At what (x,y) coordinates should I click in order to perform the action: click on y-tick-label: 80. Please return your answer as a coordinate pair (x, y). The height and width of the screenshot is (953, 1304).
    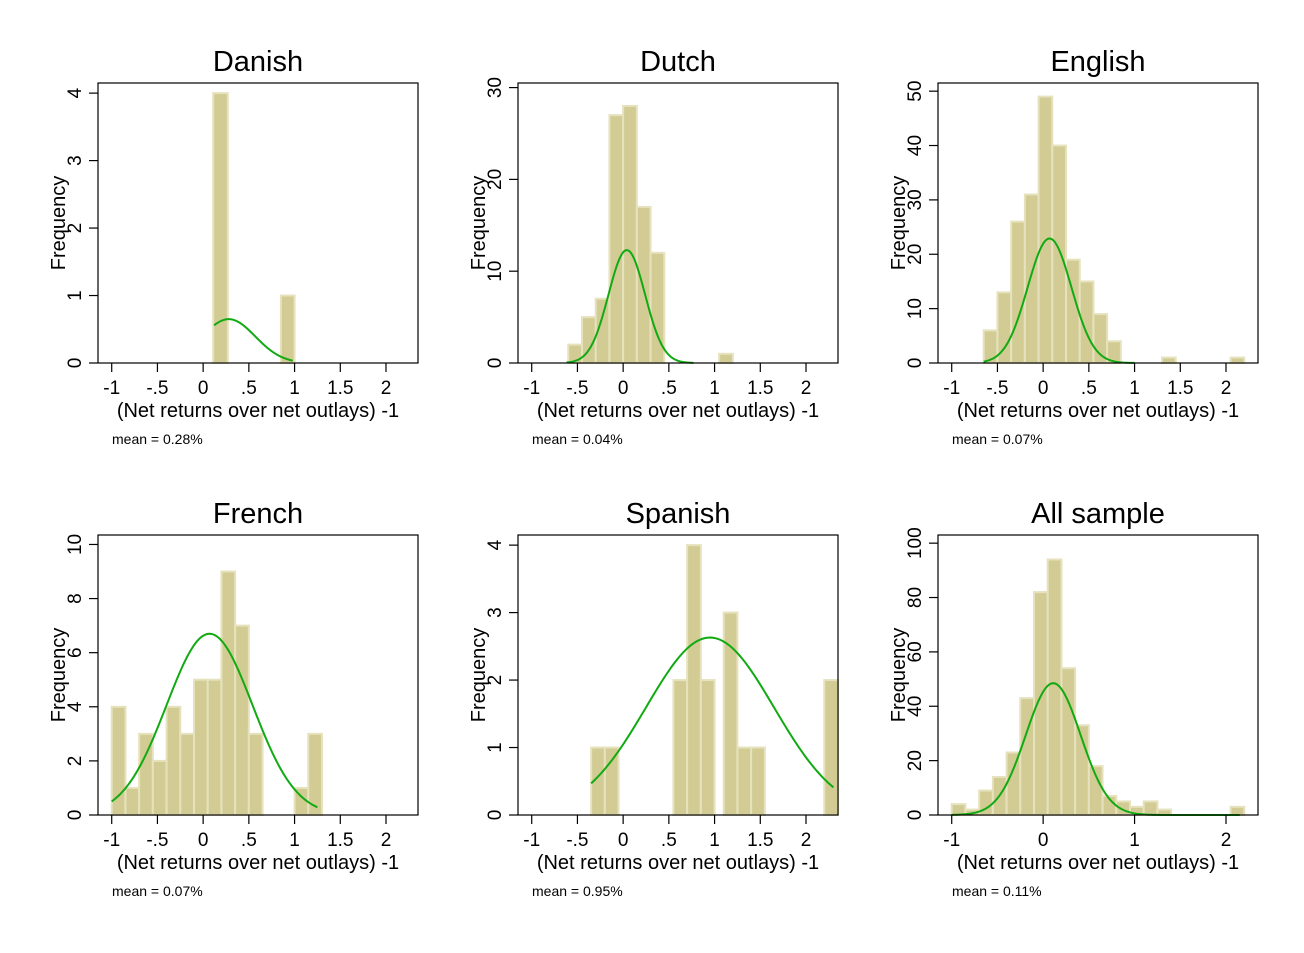
    Looking at the image, I should click on (915, 597).